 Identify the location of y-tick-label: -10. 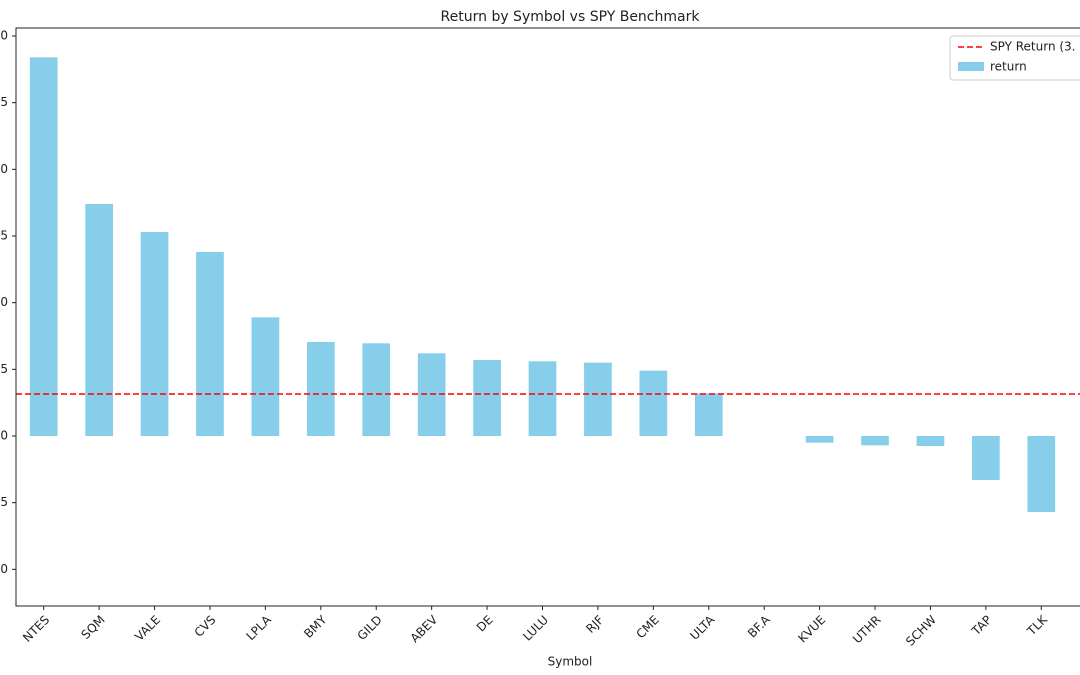
(4, 569).